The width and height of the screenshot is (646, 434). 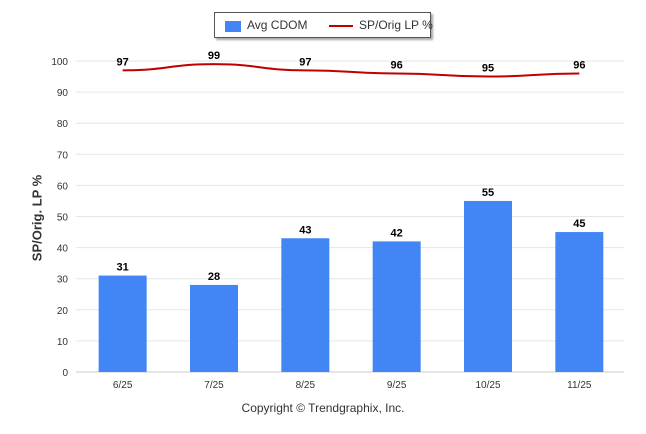 What do you see at coordinates (214, 385) in the screenshot?
I see `x-tick-label: 7/25` at bounding box center [214, 385].